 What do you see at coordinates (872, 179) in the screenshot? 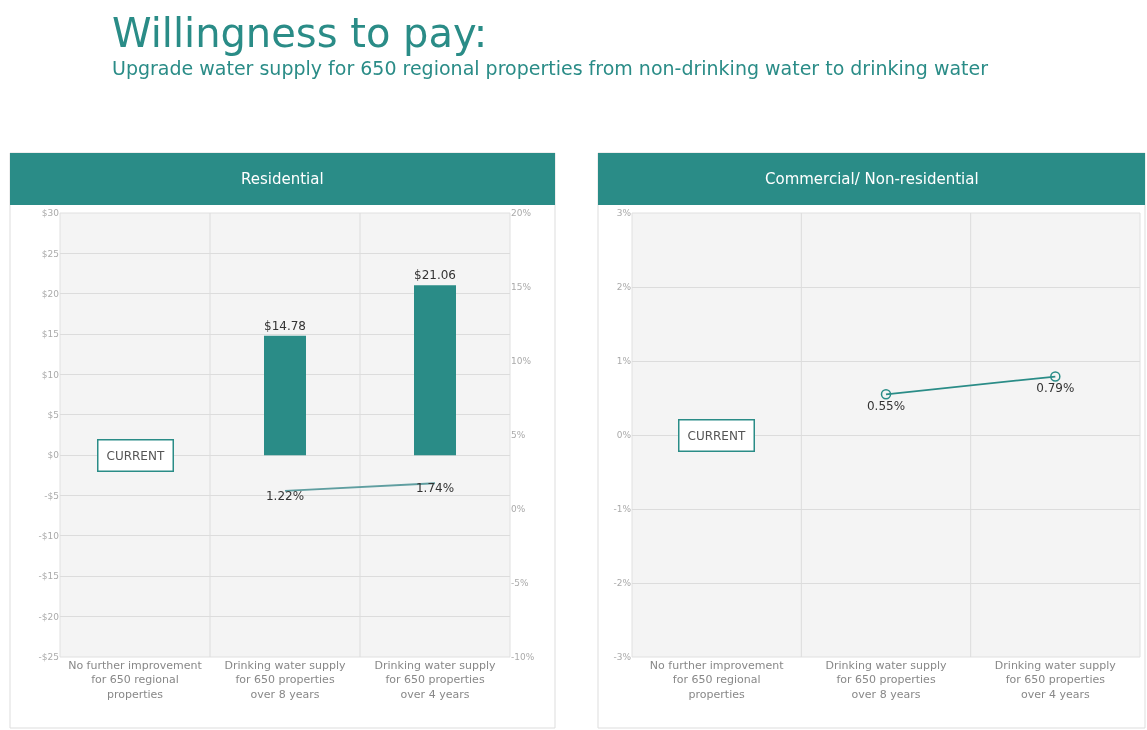
I see `chart-title: Commercial/ Non-residential` at bounding box center [872, 179].